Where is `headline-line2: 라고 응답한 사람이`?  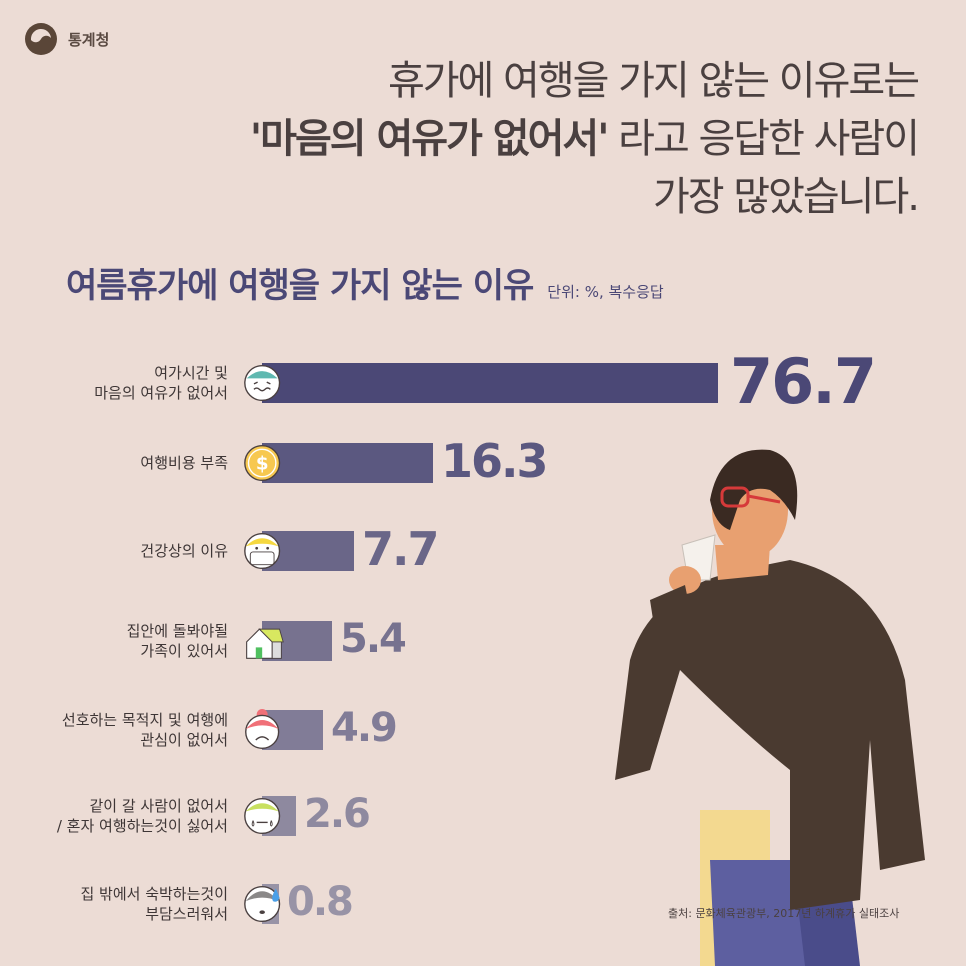 headline-line2: 라고 응답한 사람이 is located at coordinates (763, 139).